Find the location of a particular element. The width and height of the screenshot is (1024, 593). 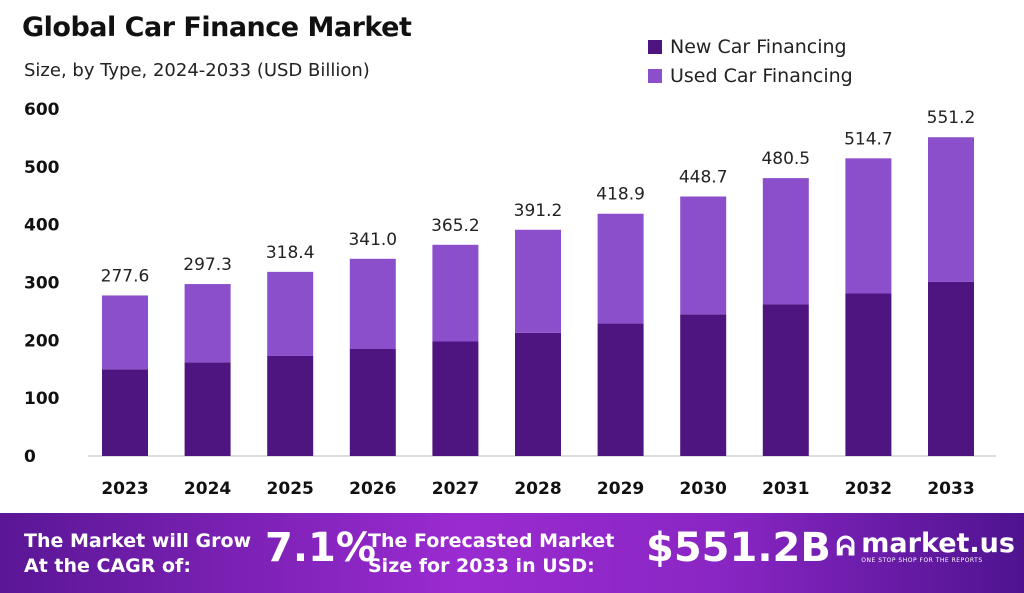

data-label-2025: 318.4 is located at coordinates (290, 253).